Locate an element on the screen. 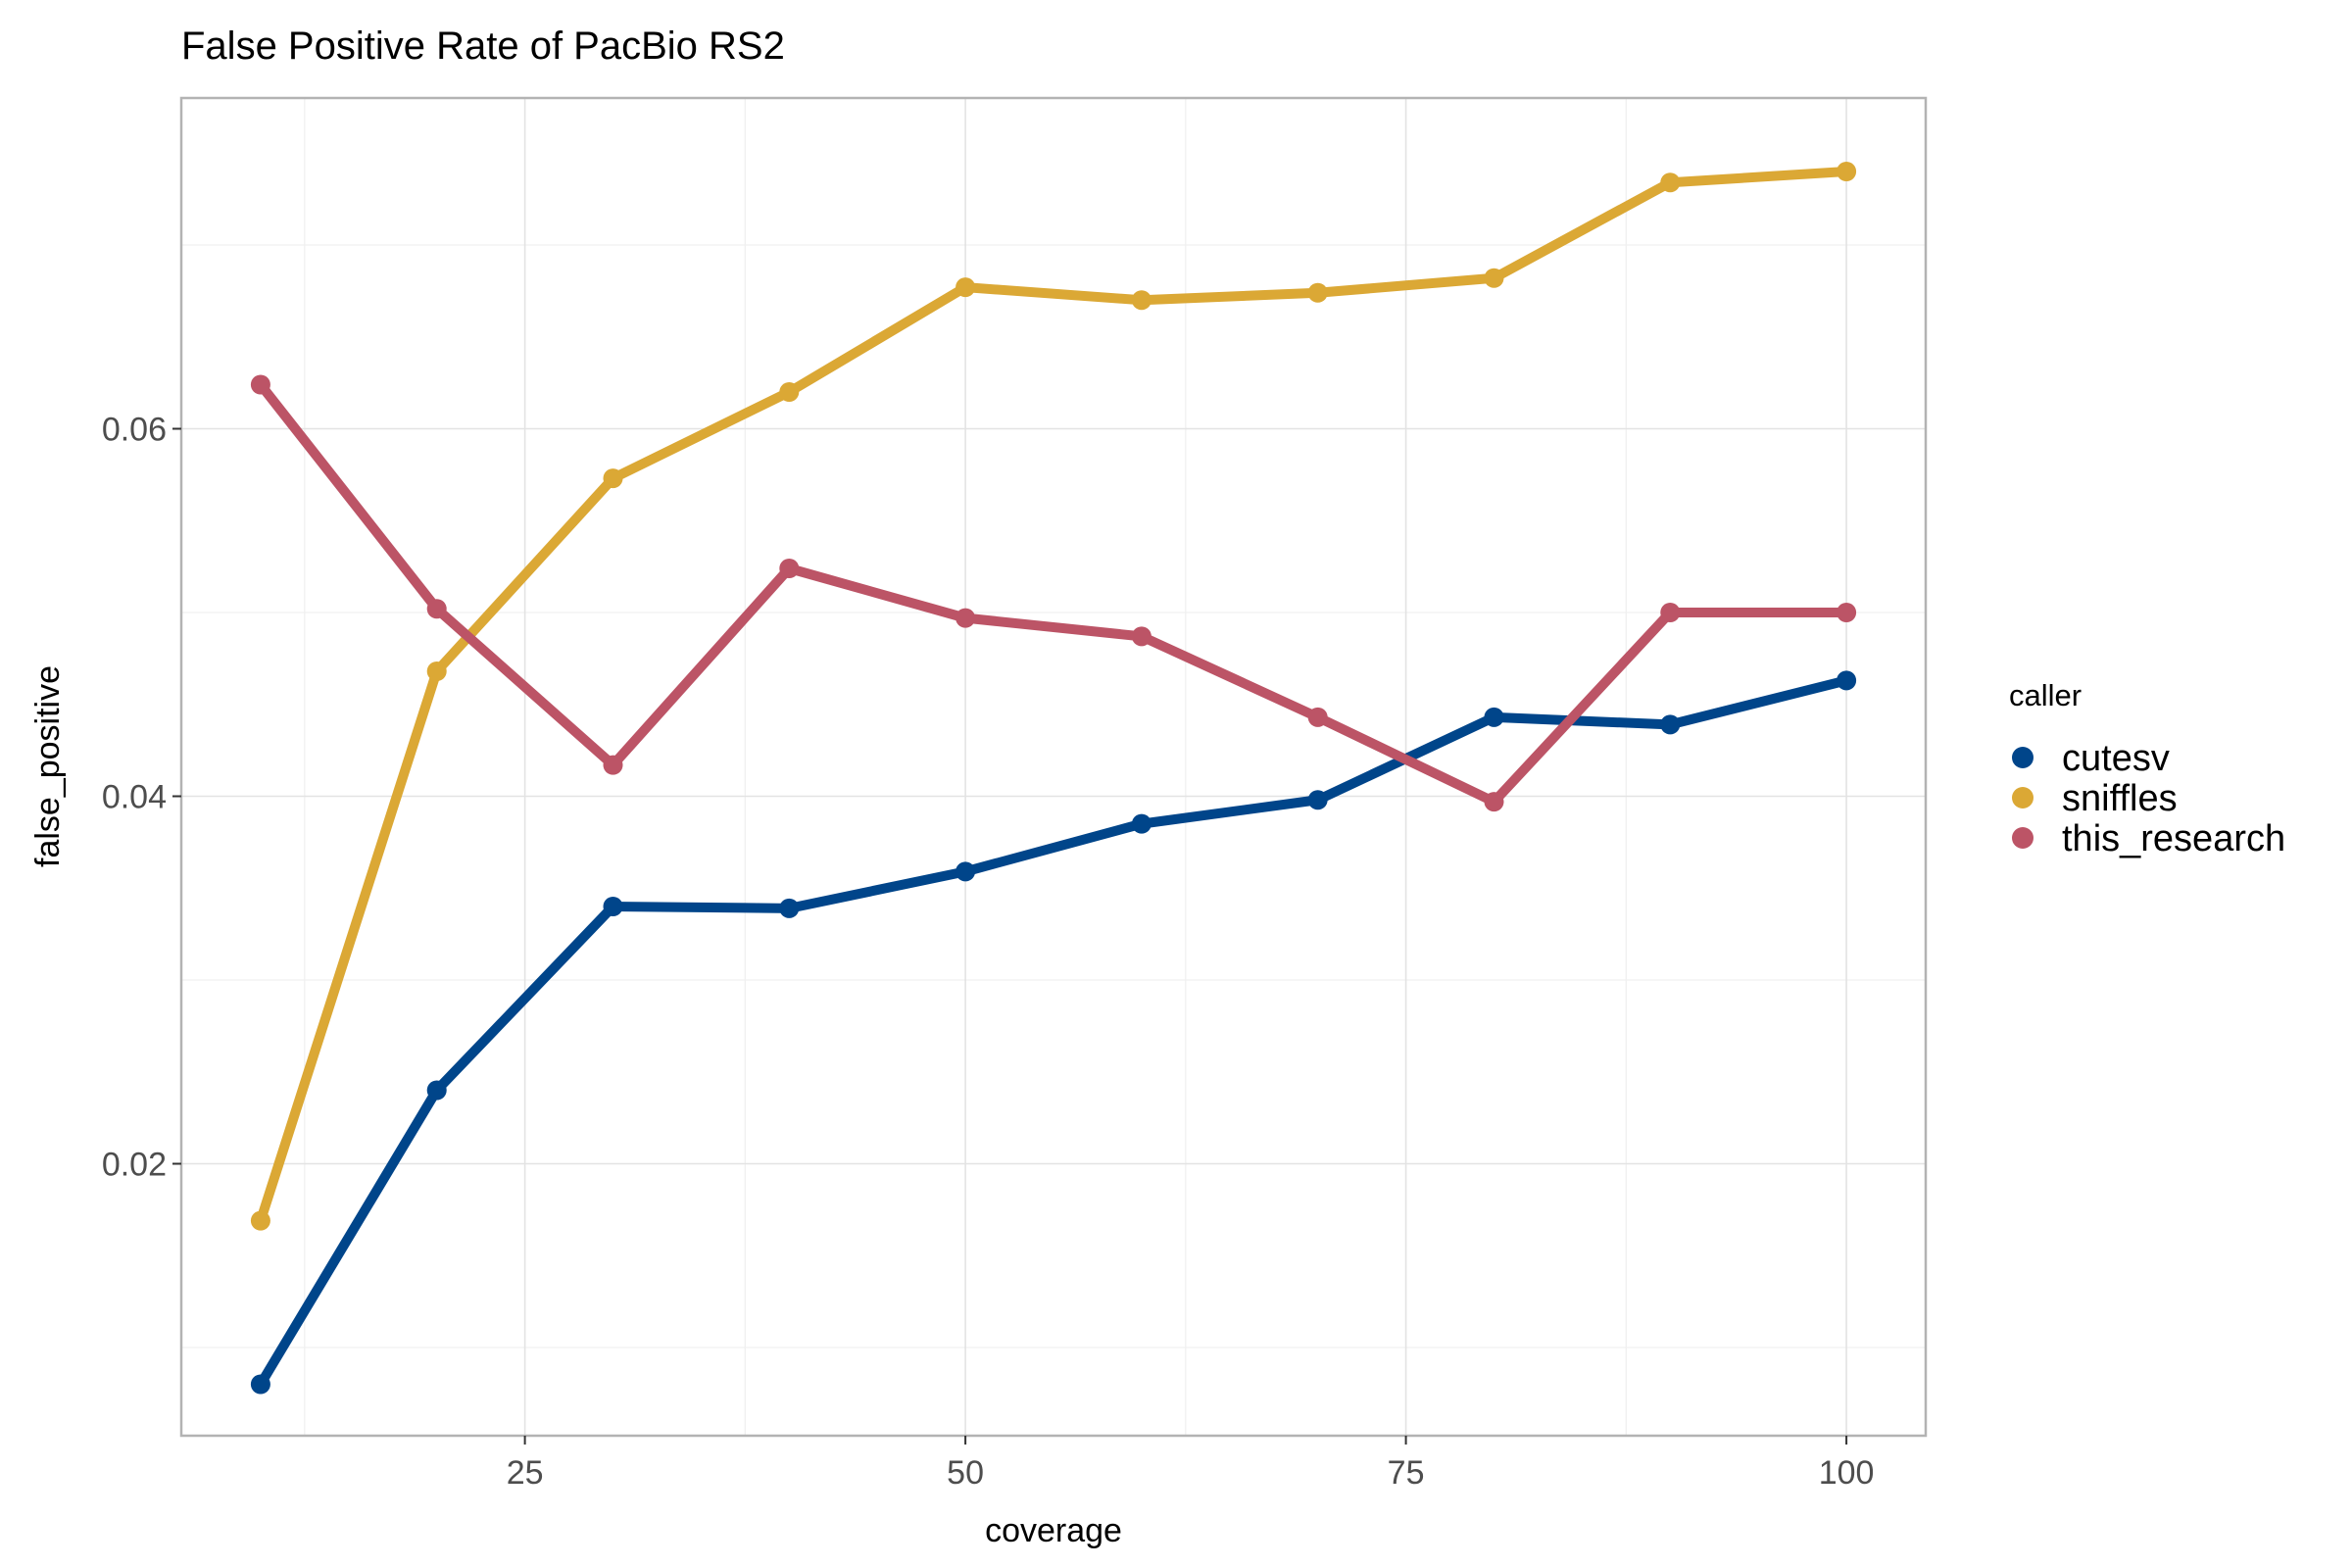 The image size is (2352, 1568). y-tick-label: 0.02 is located at coordinates (134, 1165).